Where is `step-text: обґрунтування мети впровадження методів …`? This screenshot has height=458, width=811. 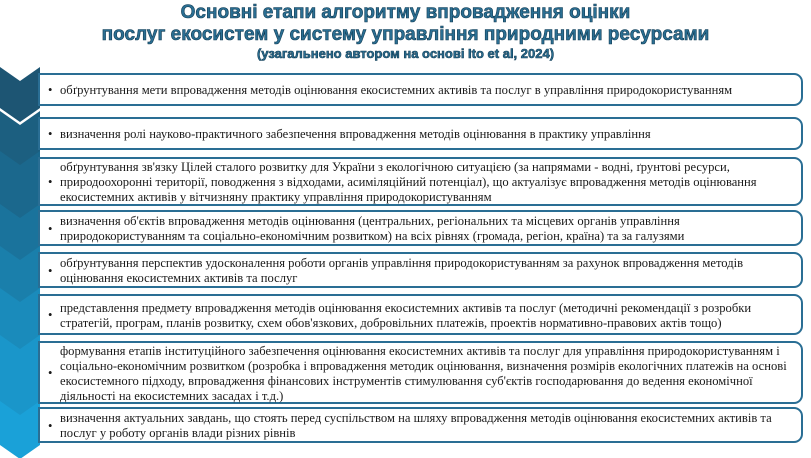
step-text: обґрунтування мети впровадження методів … is located at coordinates (396, 90).